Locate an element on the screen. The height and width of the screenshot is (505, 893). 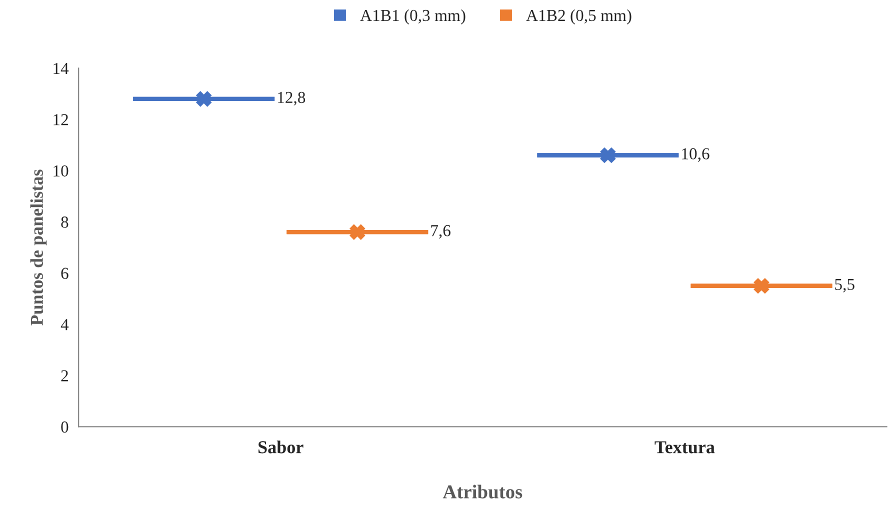
legend-label: A1B1 (0,3 mm) is located at coordinates (413, 16).